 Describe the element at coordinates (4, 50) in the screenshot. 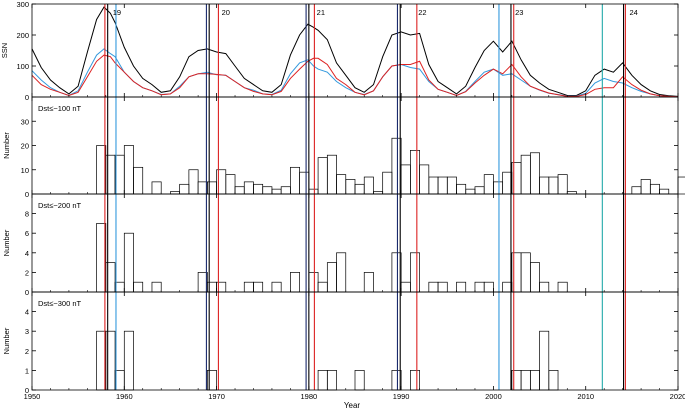

I see `ssn-y-label: SSN` at that location.